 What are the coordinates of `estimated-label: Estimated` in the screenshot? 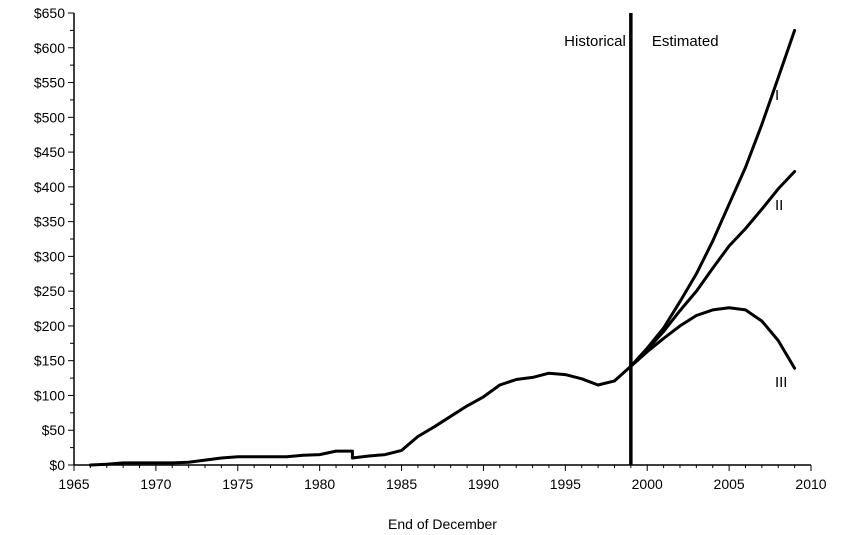 It's located at (685, 41).